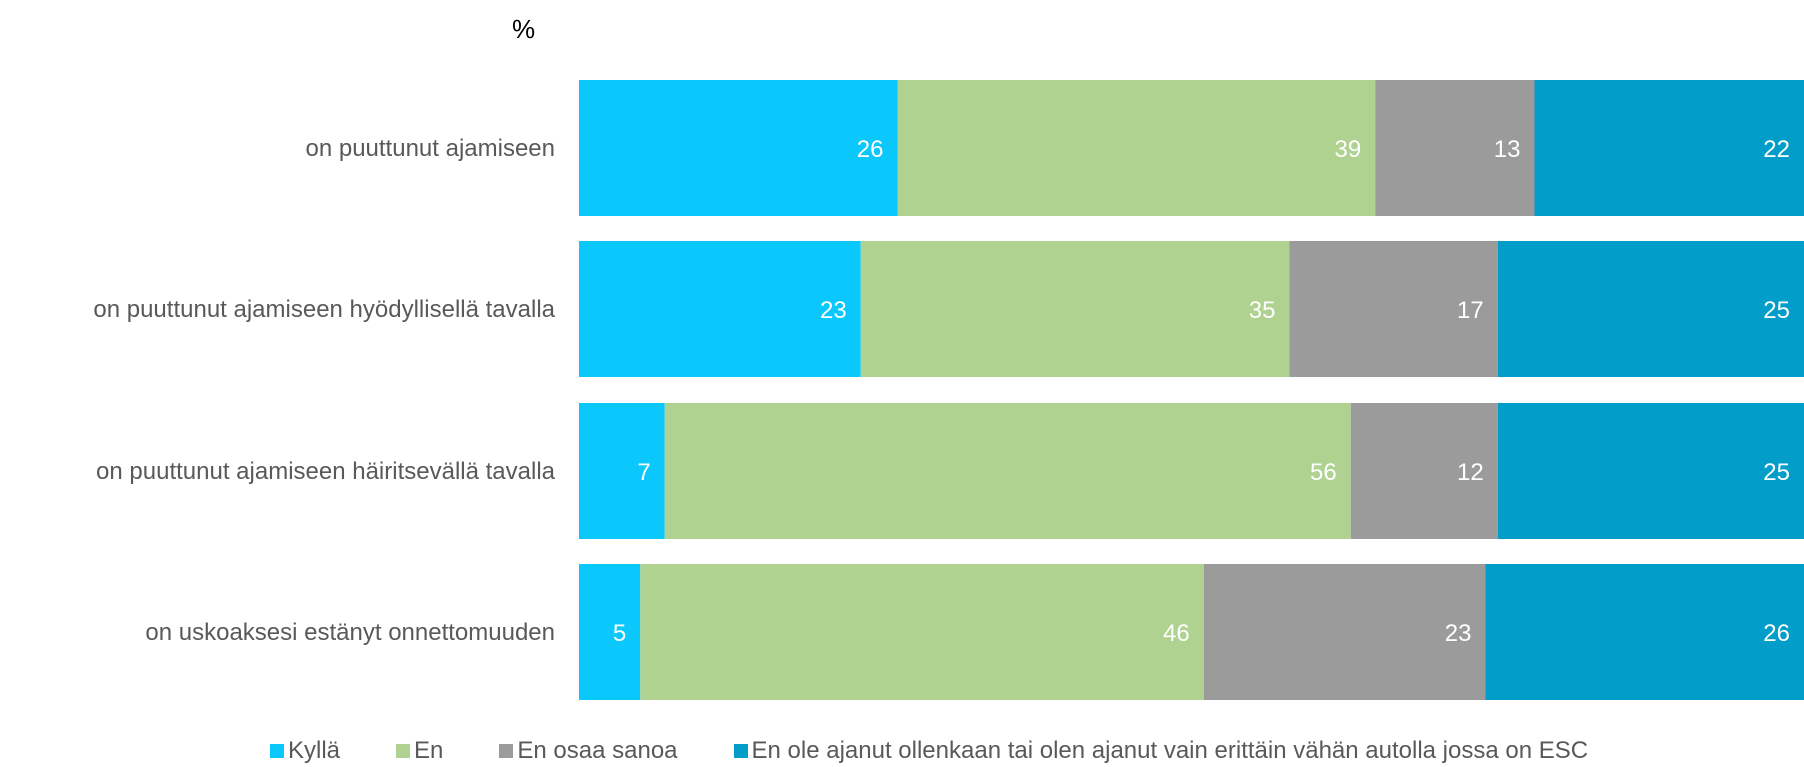 Image resolution: width=1804 pixels, height=767 pixels. I want to click on legend-label: En osaa sanoa, so click(597, 750).